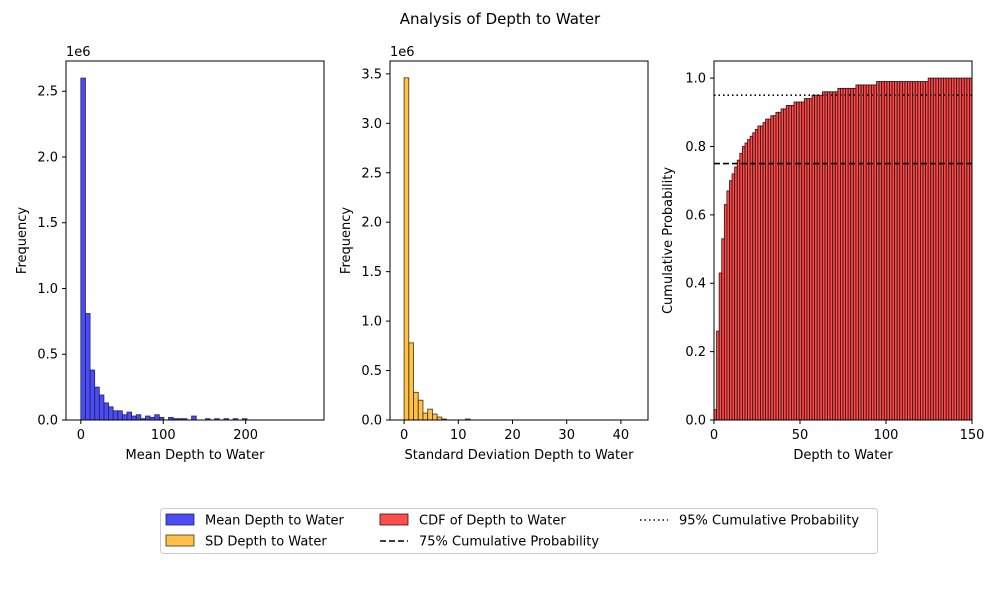 The width and height of the screenshot is (1000, 600). I want to click on legend-frame, so click(519, 531).